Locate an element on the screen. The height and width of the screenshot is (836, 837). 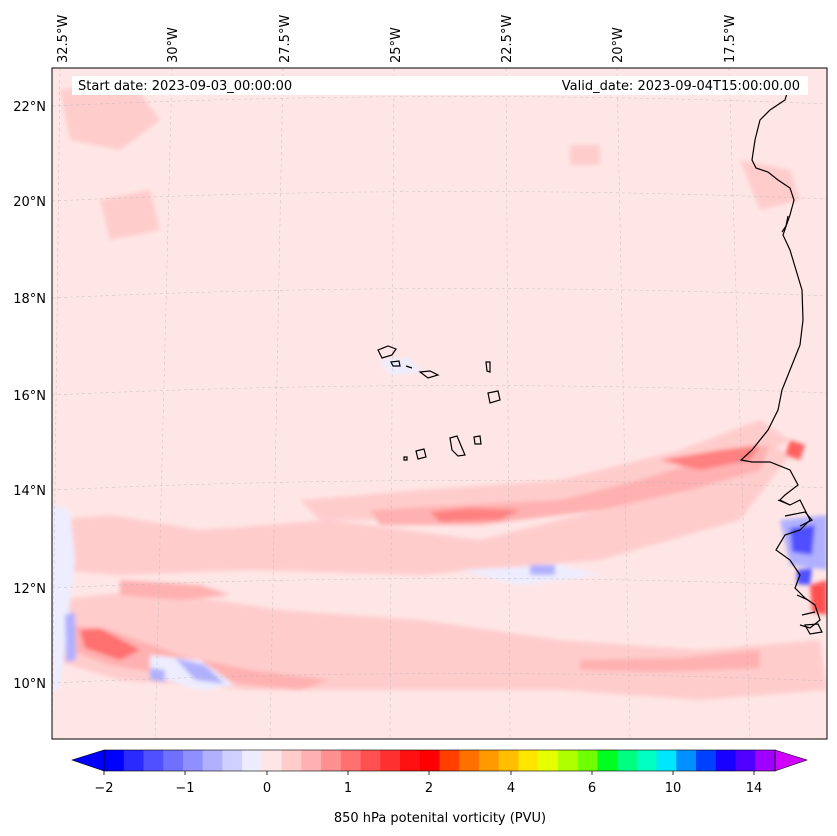
colorbar-outline is located at coordinates (439, 760).